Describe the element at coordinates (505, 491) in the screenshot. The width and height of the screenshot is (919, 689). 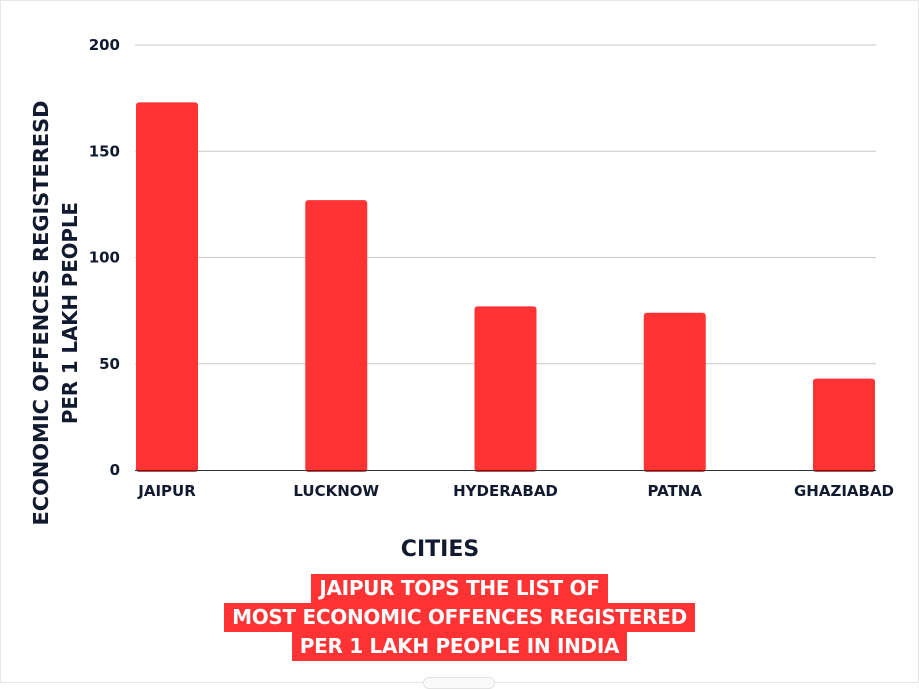
I see `x-tick-label: HYDERABAD` at that location.